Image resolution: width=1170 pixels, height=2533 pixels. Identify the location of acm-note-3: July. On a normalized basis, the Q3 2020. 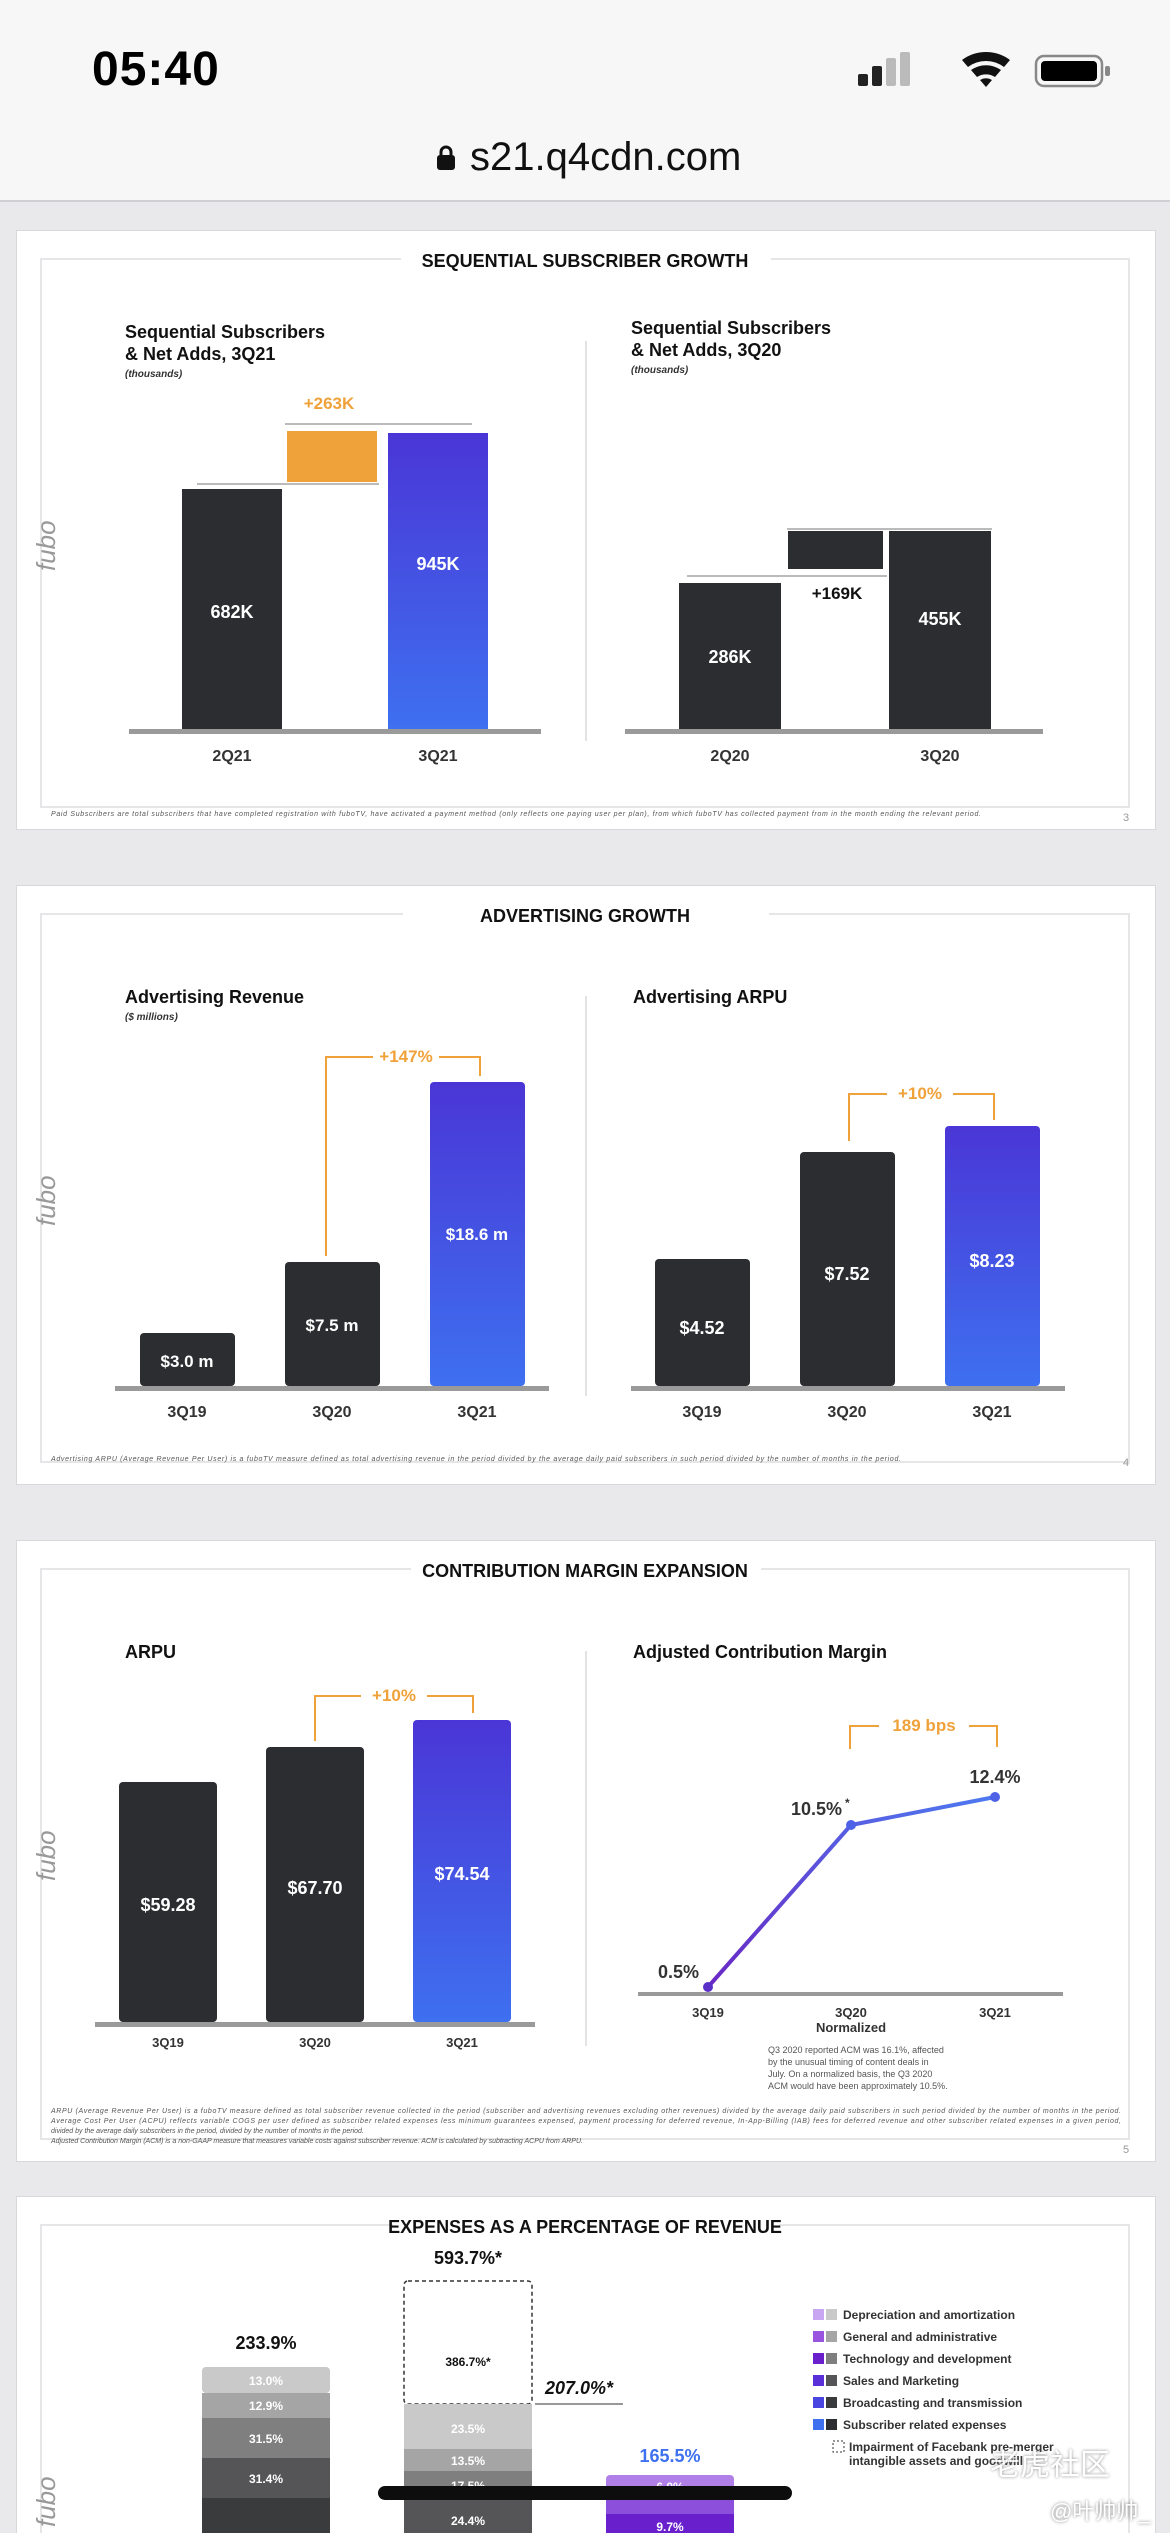
(850, 2074).